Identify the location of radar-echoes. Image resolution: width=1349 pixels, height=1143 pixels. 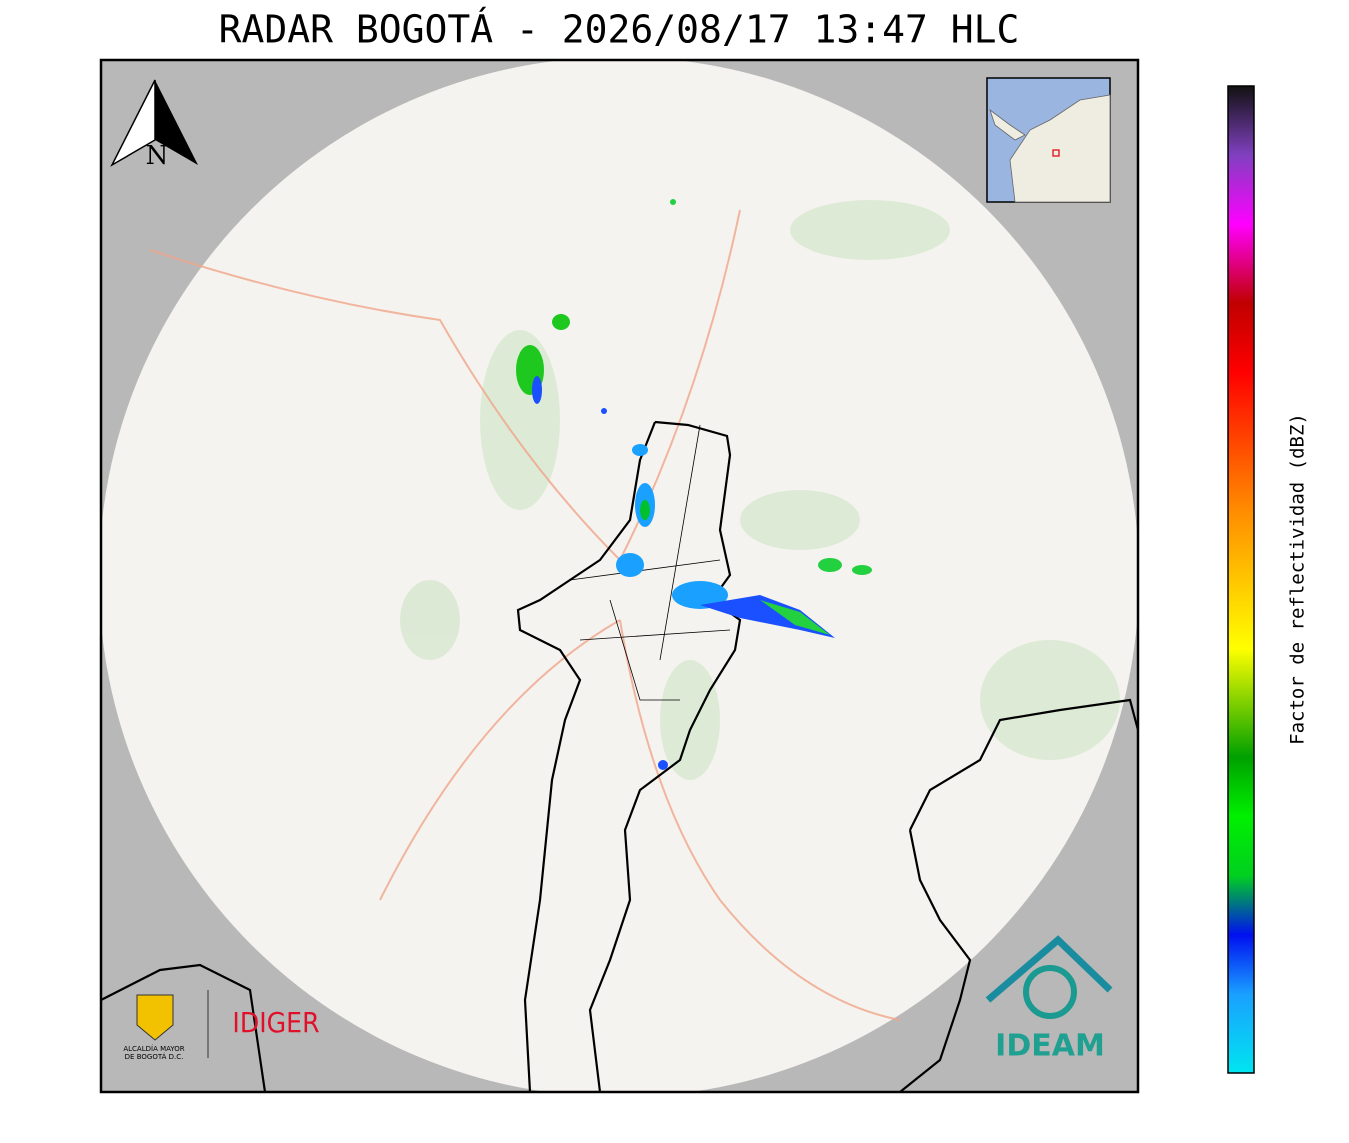
(694, 484).